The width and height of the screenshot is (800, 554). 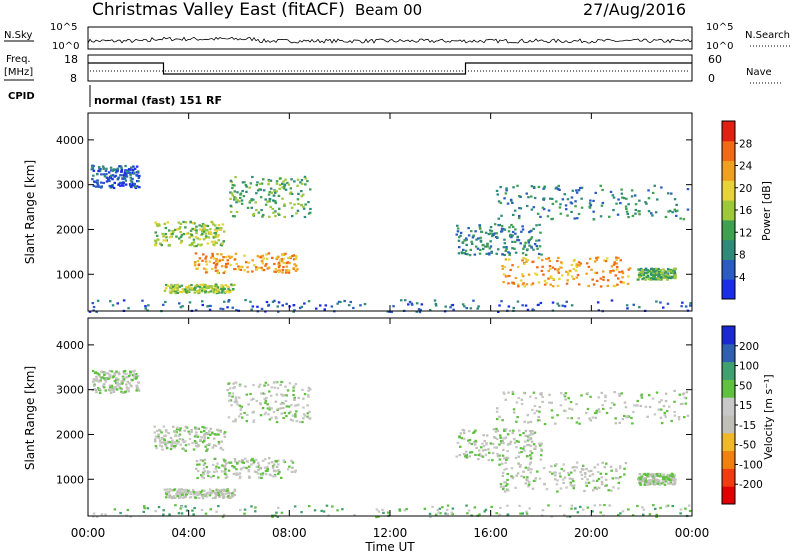 What do you see at coordinates (390, 68) in the screenshot?
I see `freq-series` at bounding box center [390, 68].